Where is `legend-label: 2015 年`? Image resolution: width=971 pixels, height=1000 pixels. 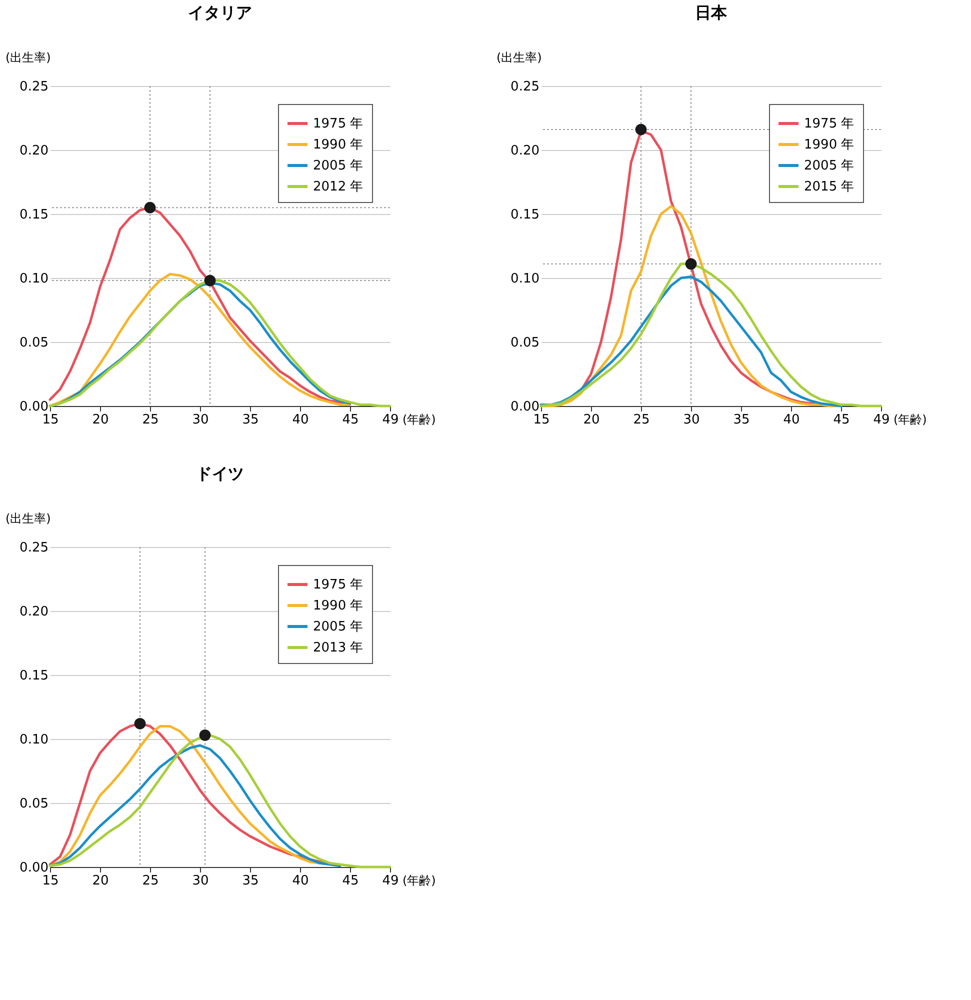 legend-label: 2015 年 is located at coordinates (829, 187).